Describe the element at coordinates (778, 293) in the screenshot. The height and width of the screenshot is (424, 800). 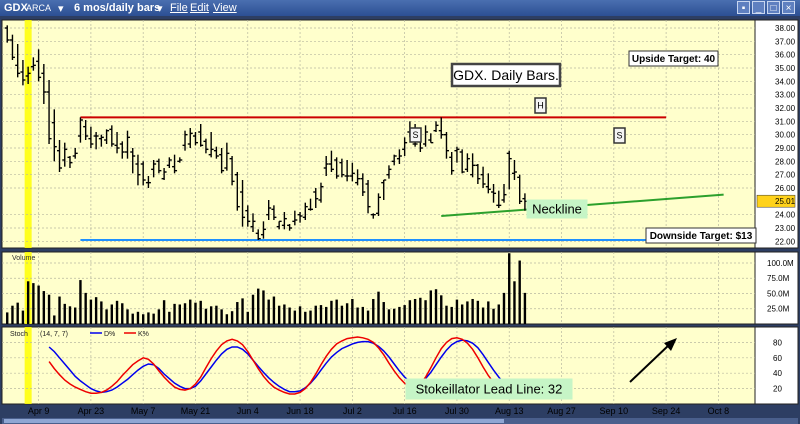
I see `volume-tick-label: 50.0M` at that location.